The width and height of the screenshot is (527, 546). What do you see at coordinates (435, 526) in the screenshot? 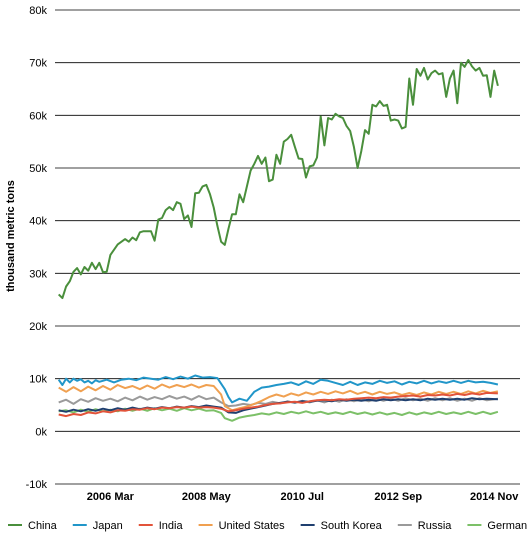
I see `legend-label-russia: Russia` at bounding box center [435, 526].